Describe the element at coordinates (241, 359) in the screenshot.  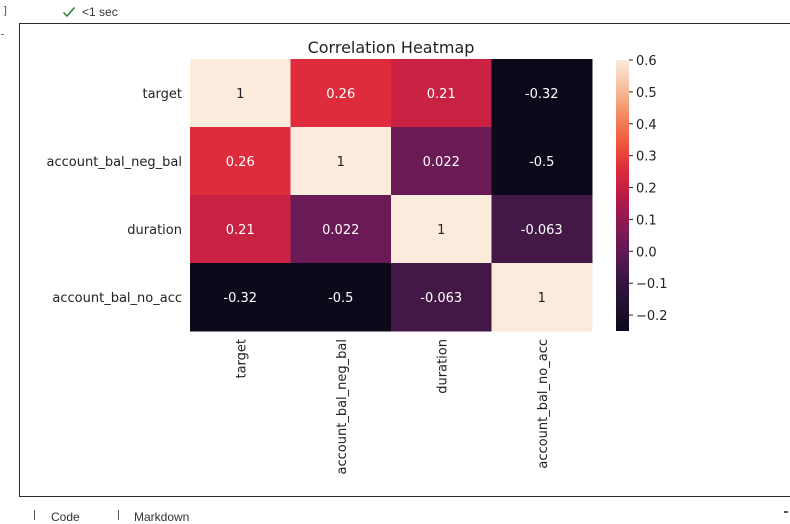
I see `x-tick-label: target` at that location.